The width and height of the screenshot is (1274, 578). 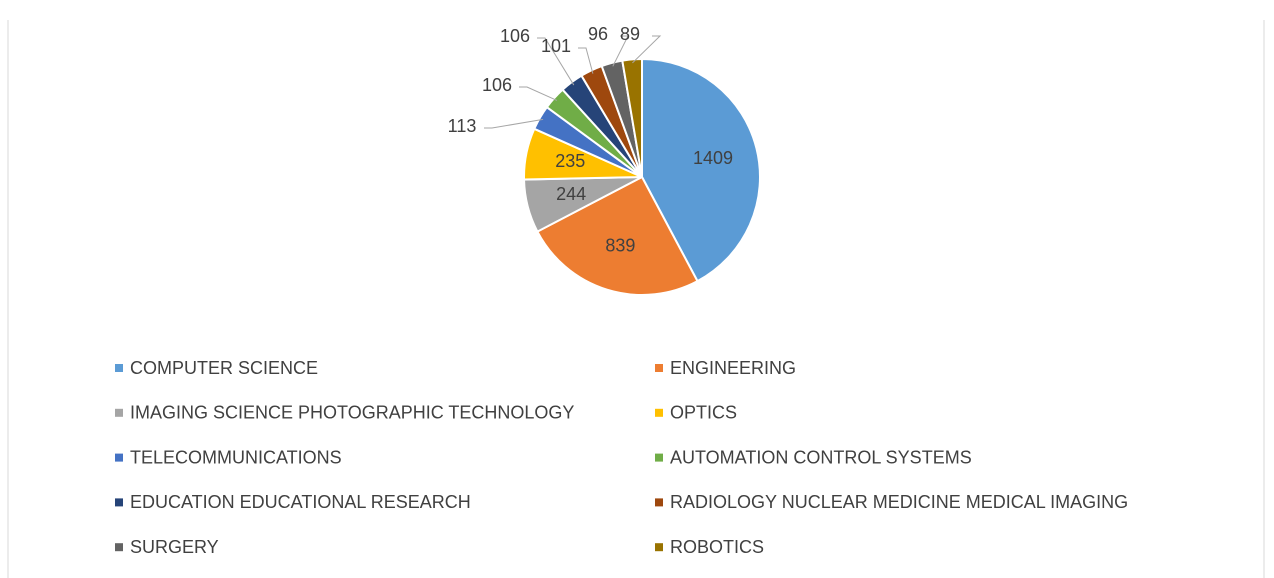 I want to click on legend-label: ROBOTICS, so click(x=717, y=547).